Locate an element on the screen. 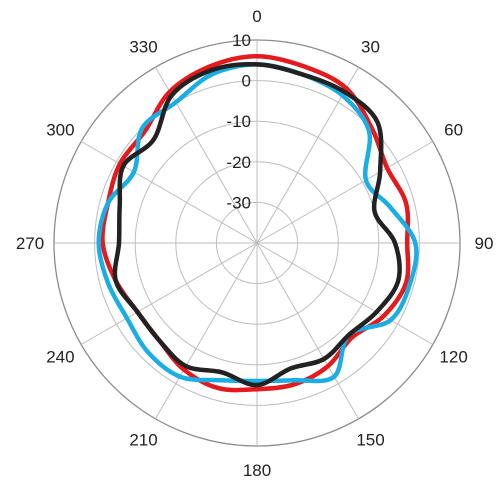 Image resolution: width=497 pixels, height=494 pixels. radial-tick-label: -20 is located at coordinates (238, 162).